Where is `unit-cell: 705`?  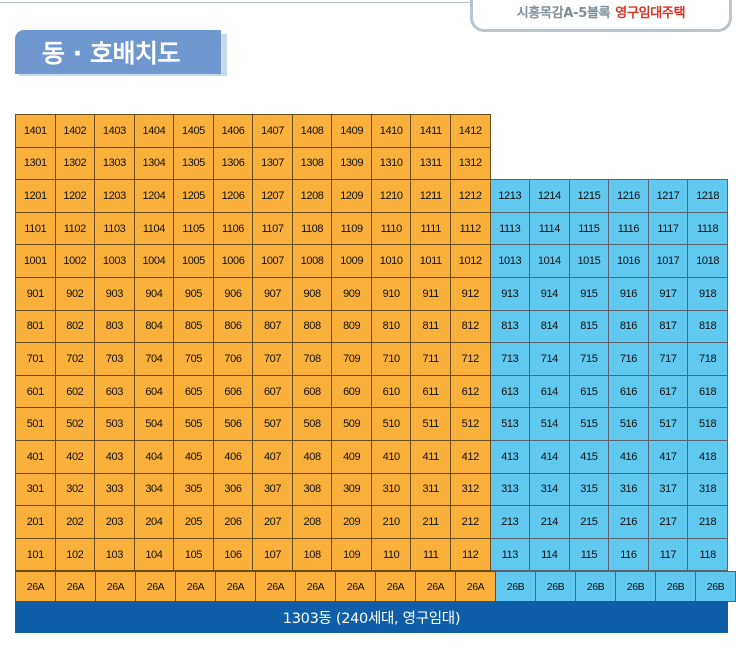
unit-cell: 705 is located at coordinates (193, 359).